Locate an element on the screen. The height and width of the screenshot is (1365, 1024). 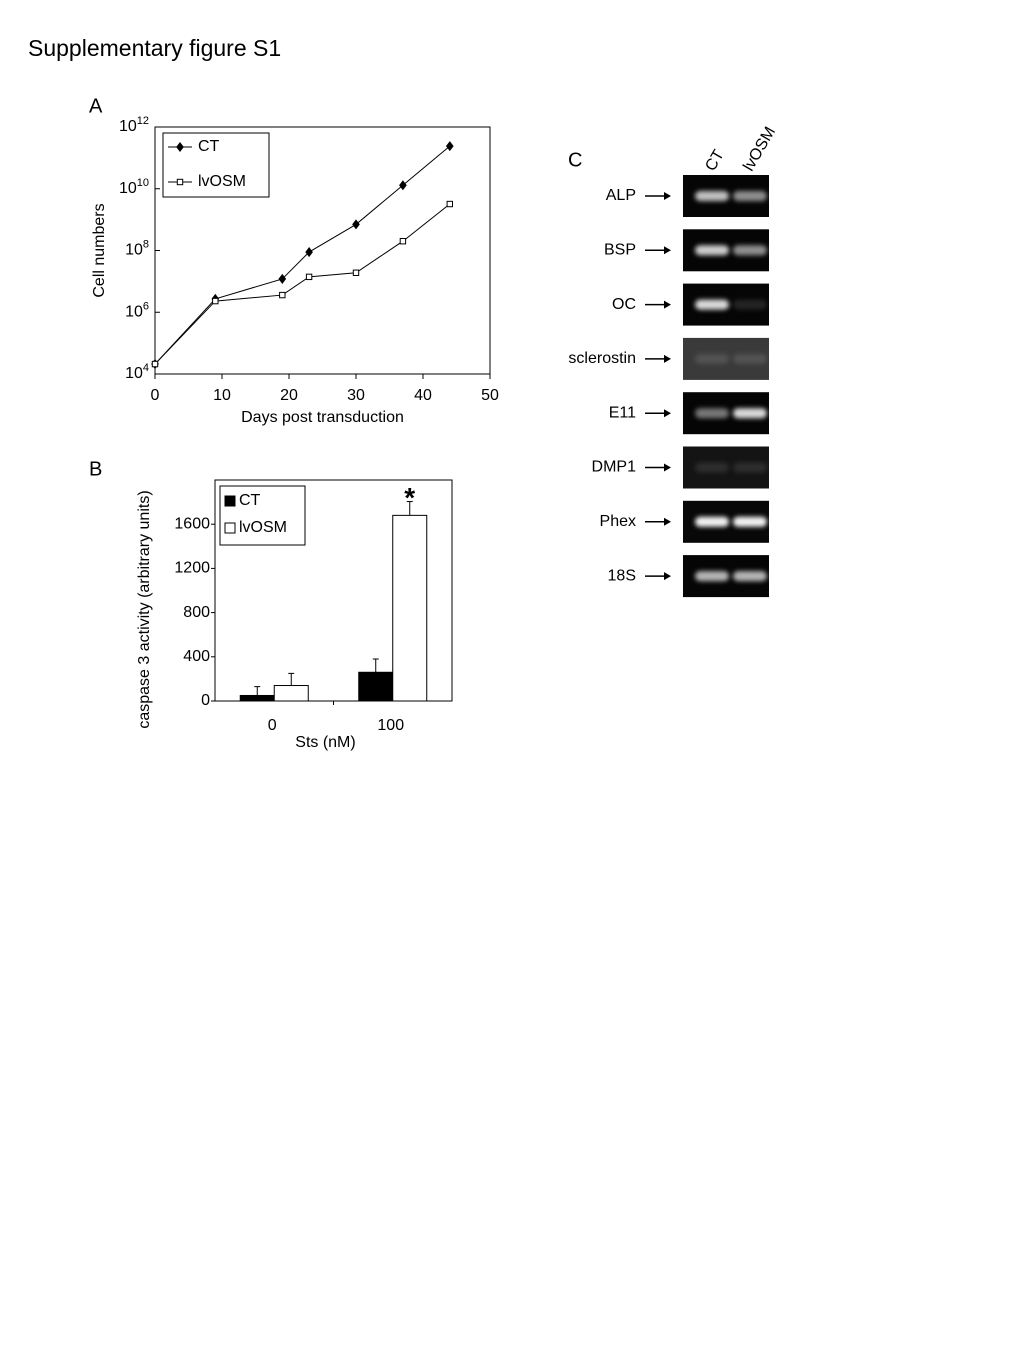
panel-label: B is located at coordinates (95, 469).